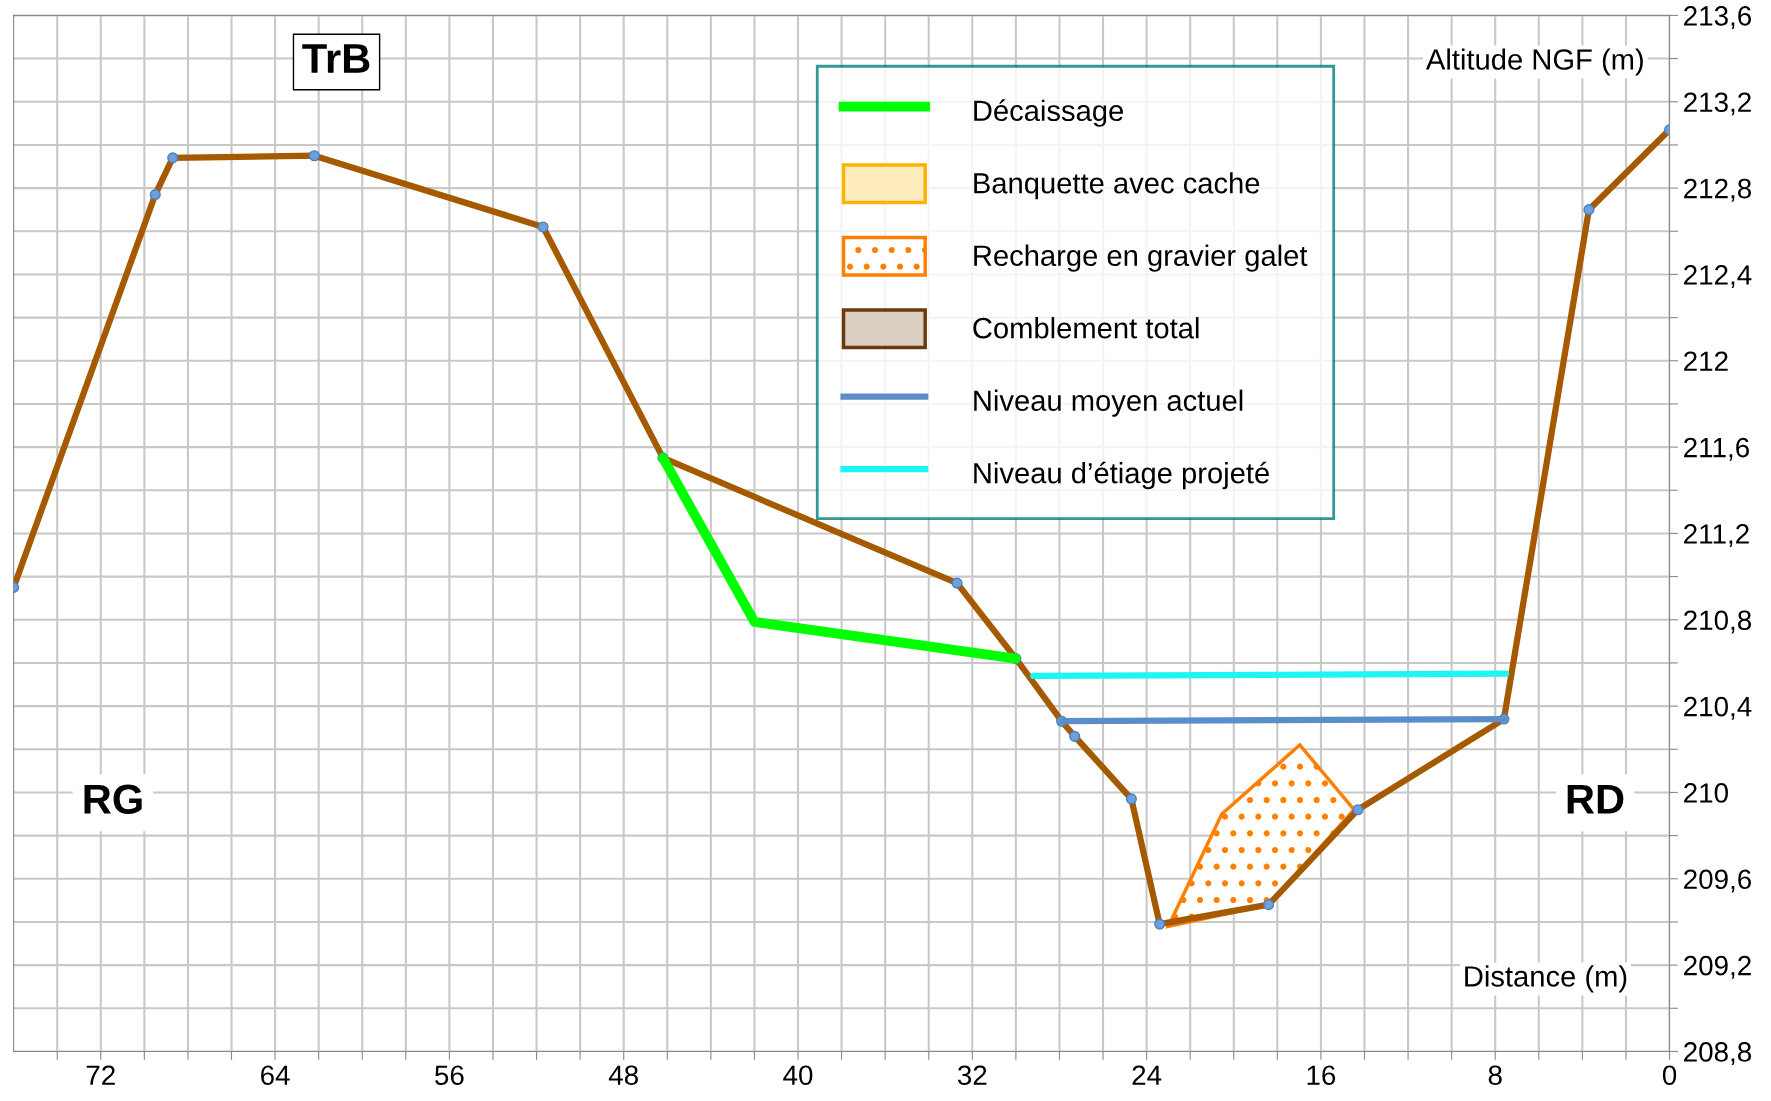 The image size is (1771, 1101). I want to click on y-tick-label: 210,4, so click(1718, 708).